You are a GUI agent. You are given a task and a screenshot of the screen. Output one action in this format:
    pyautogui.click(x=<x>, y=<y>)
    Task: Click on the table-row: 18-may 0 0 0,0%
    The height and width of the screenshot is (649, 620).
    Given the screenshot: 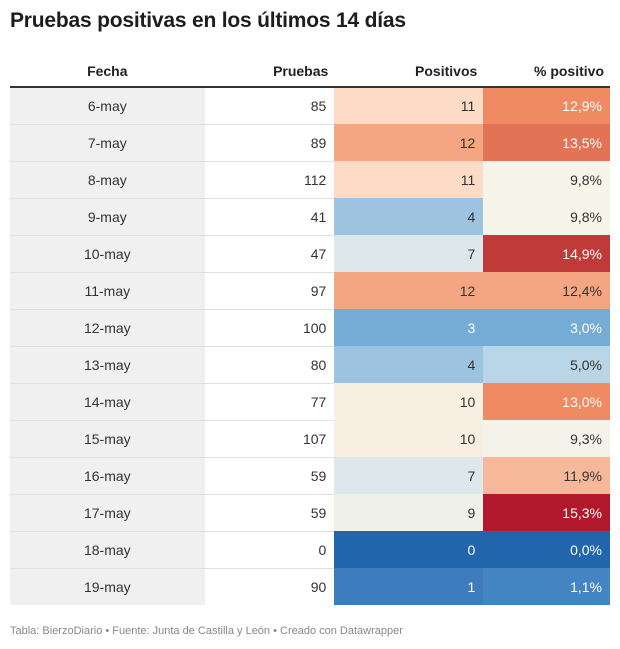 What is the action you would take?
    pyautogui.click(x=310, y=550)
    